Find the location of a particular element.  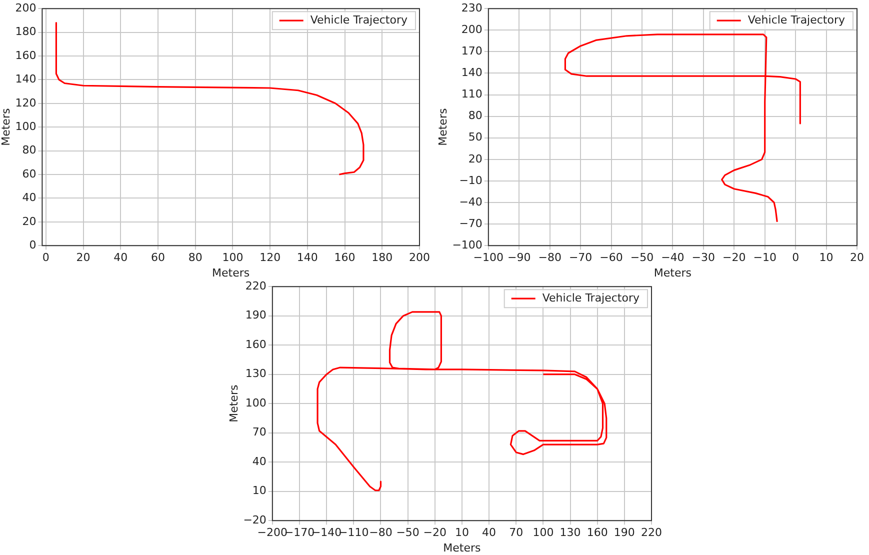

x-tick-label: 60 is located at coordinates (158, 257).